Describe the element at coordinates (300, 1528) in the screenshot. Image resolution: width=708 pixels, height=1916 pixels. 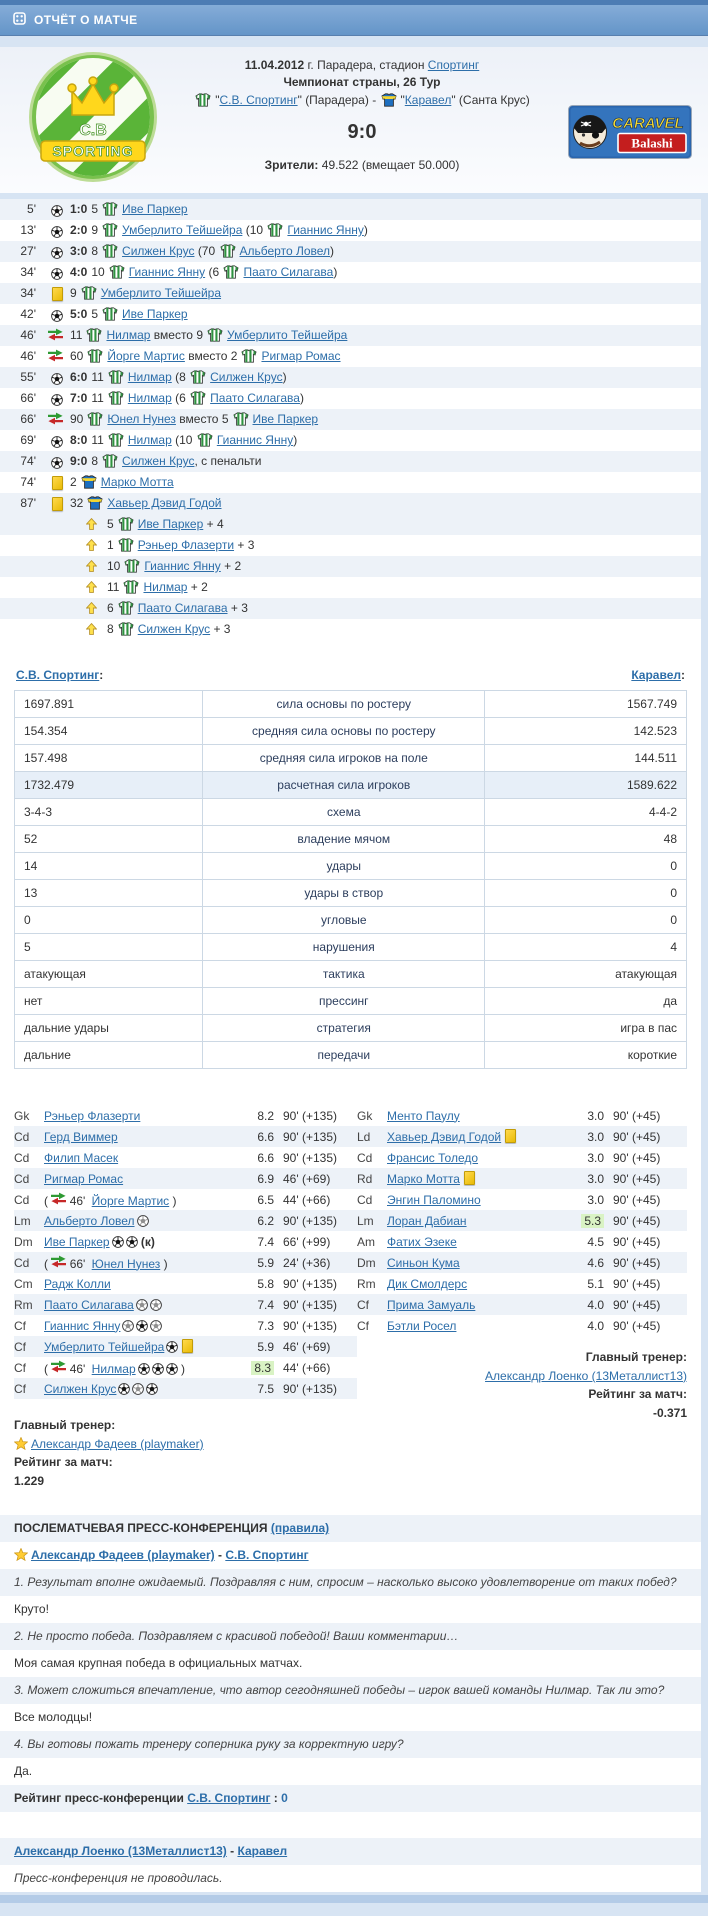
I see `rules-link: (правила)` at that location.